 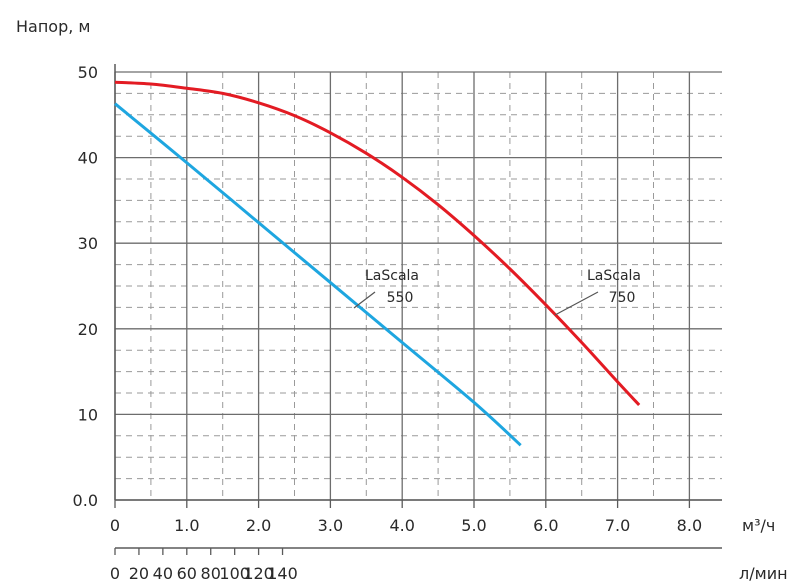 I want to click on x2-tick-label: 140, so click(x=282, y=573).